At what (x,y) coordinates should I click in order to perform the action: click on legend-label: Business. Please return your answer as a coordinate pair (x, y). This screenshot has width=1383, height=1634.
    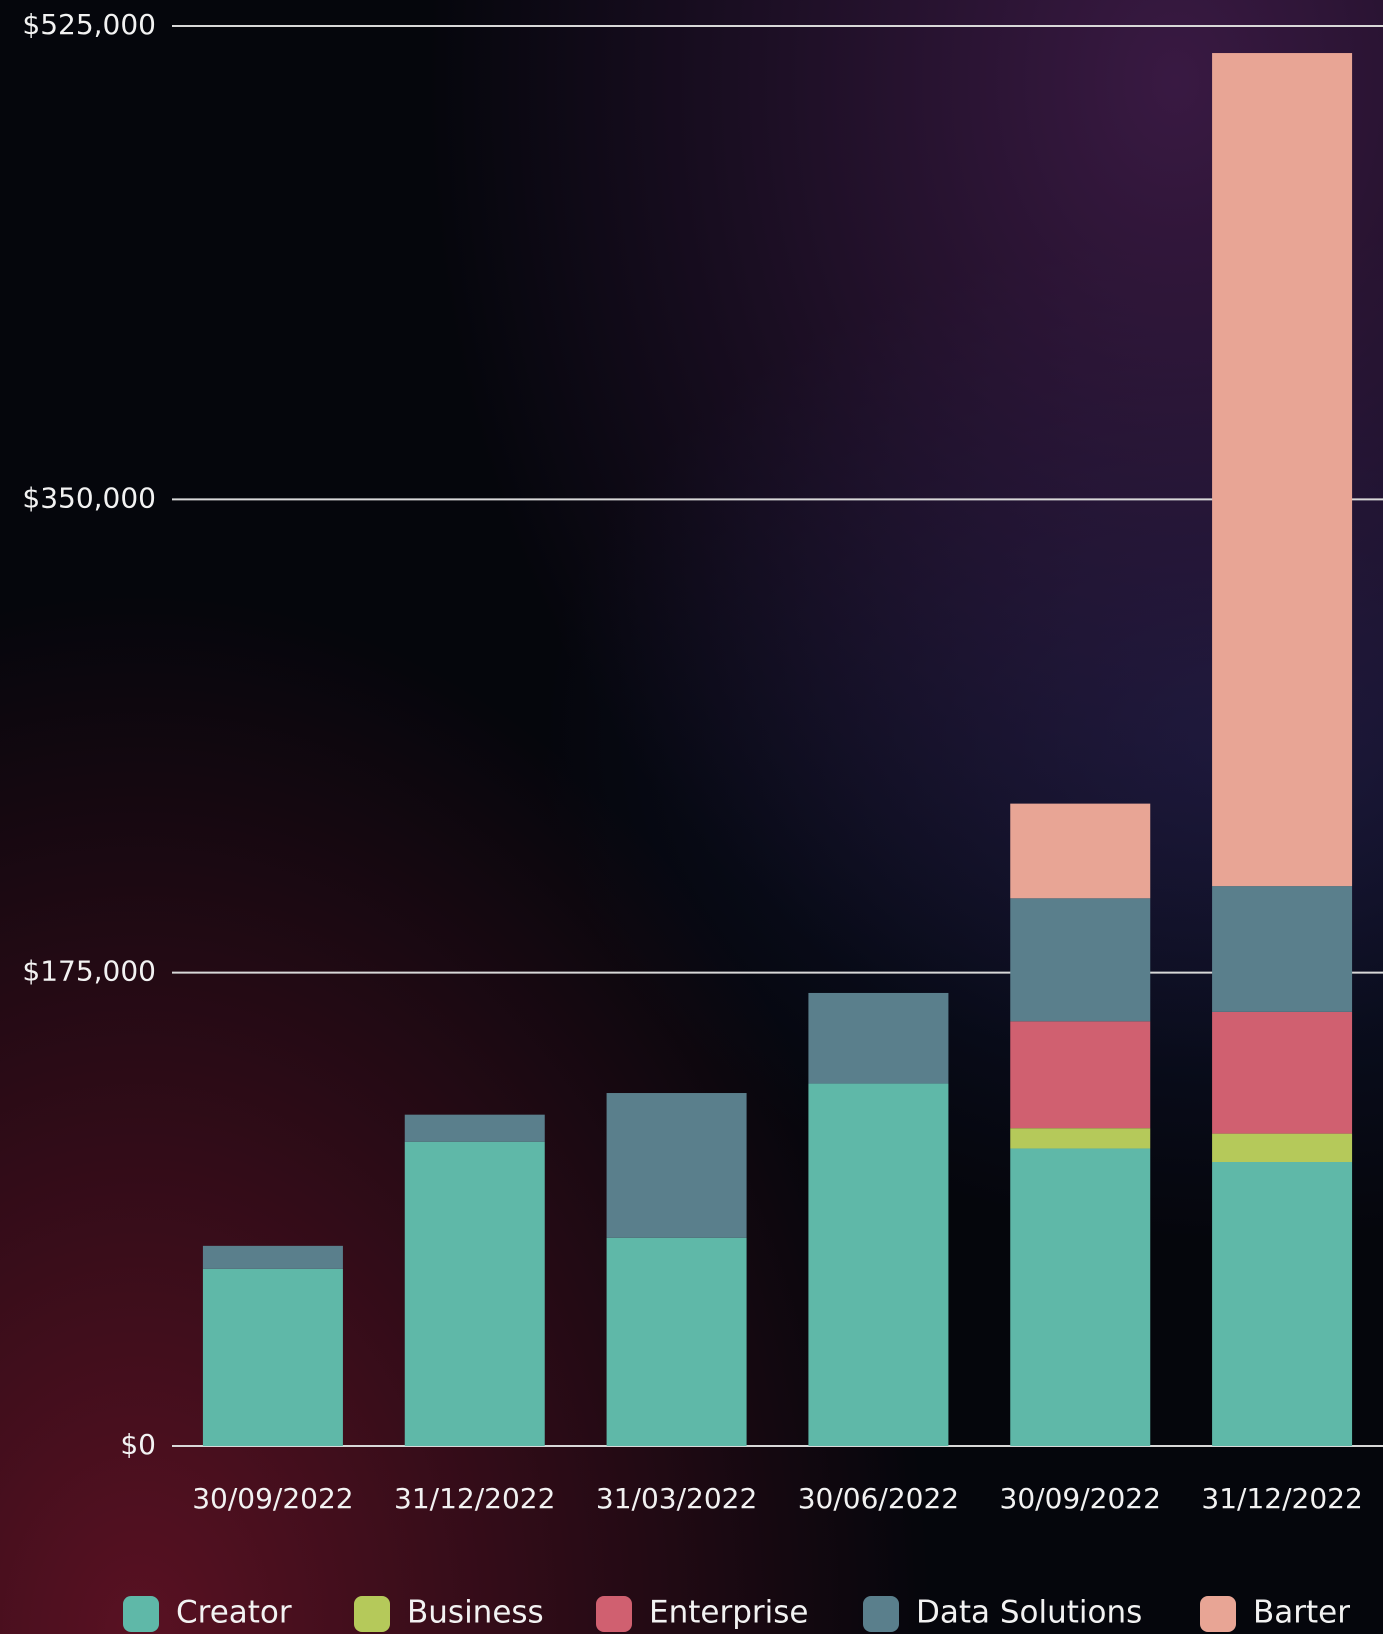
    Looking at the image, I should click on (475, 1613).